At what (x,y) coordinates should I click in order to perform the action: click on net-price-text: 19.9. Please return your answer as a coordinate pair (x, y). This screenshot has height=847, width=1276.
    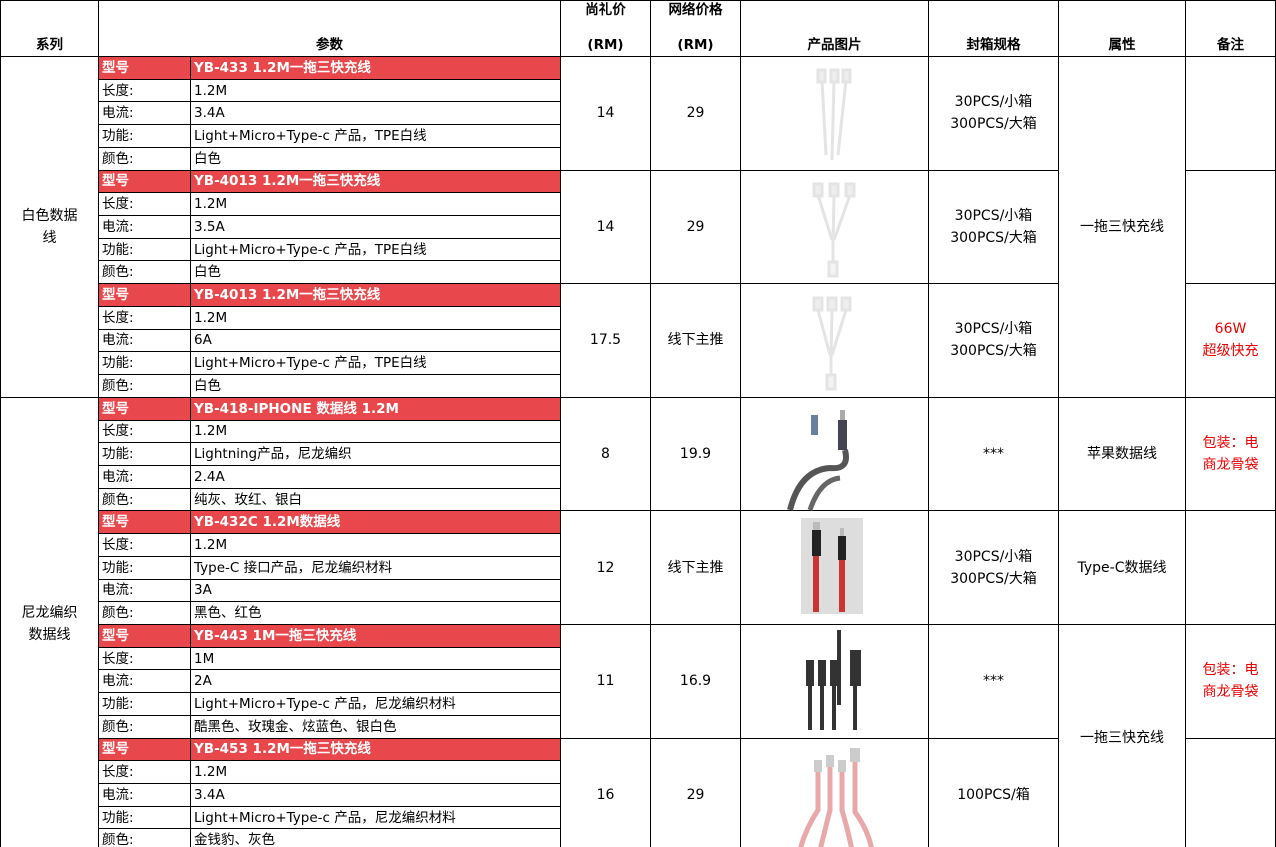
    Looking at the image, I should click on (695, 454).